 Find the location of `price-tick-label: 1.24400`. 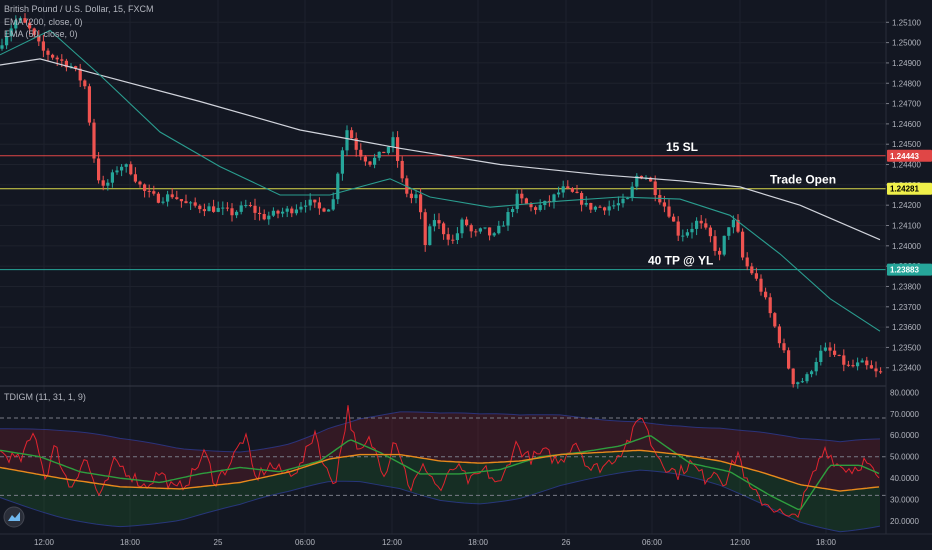

price-tick-label: 1.24400 is located at coordinates (906, 165).